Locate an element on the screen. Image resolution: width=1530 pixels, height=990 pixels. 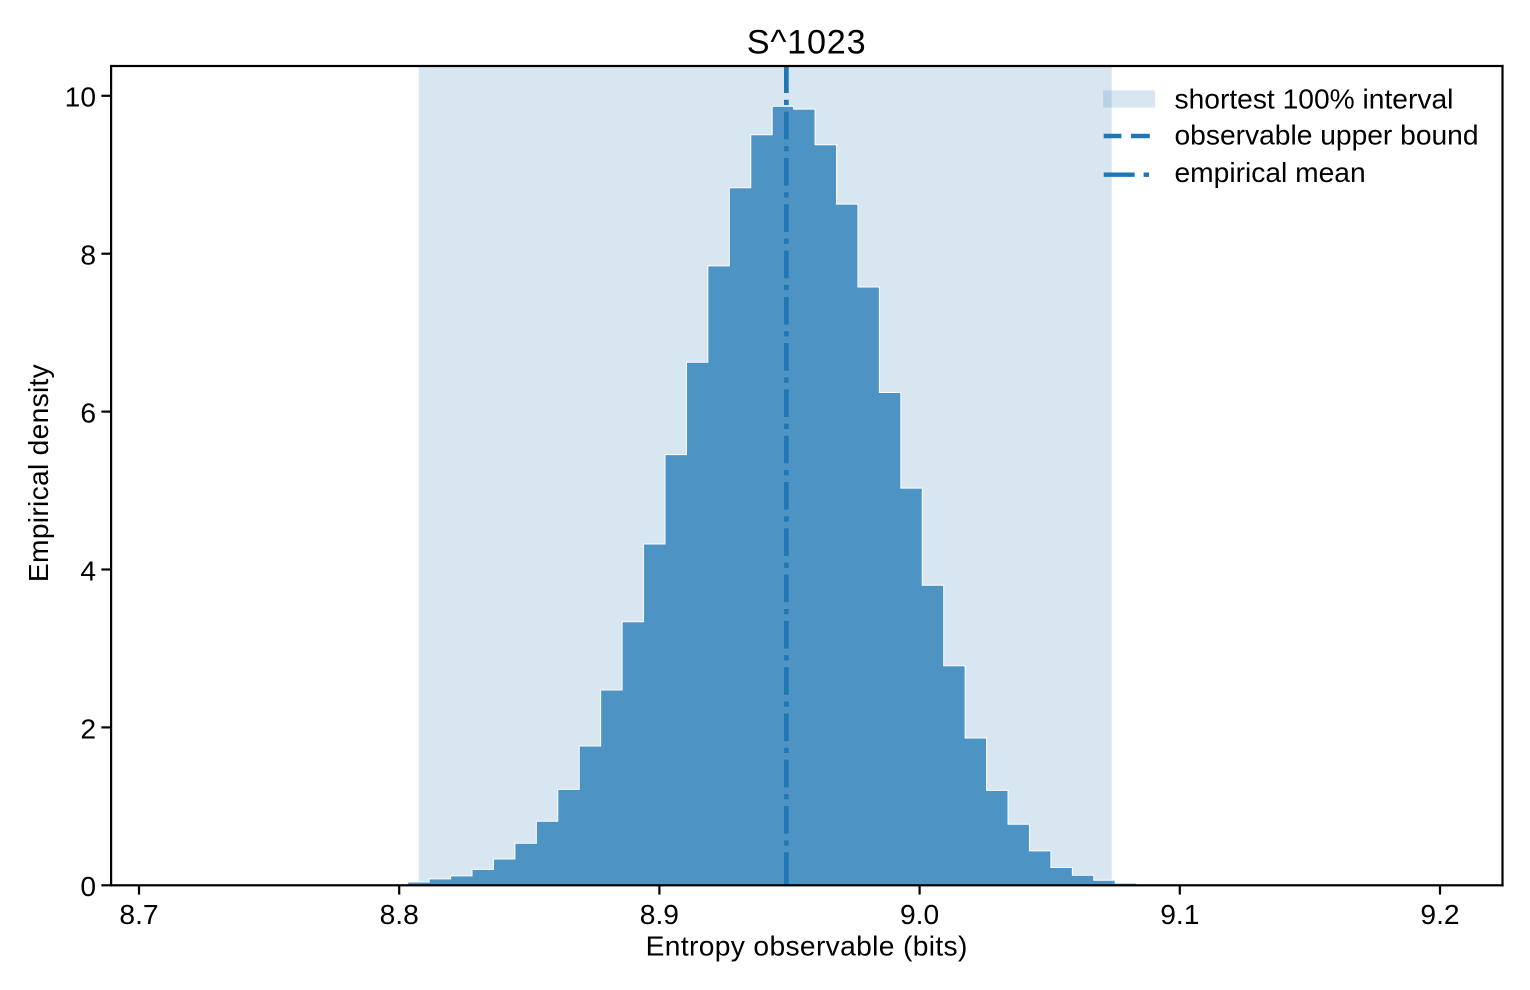
svg-text: 10 is located at coordinates (80, 97).